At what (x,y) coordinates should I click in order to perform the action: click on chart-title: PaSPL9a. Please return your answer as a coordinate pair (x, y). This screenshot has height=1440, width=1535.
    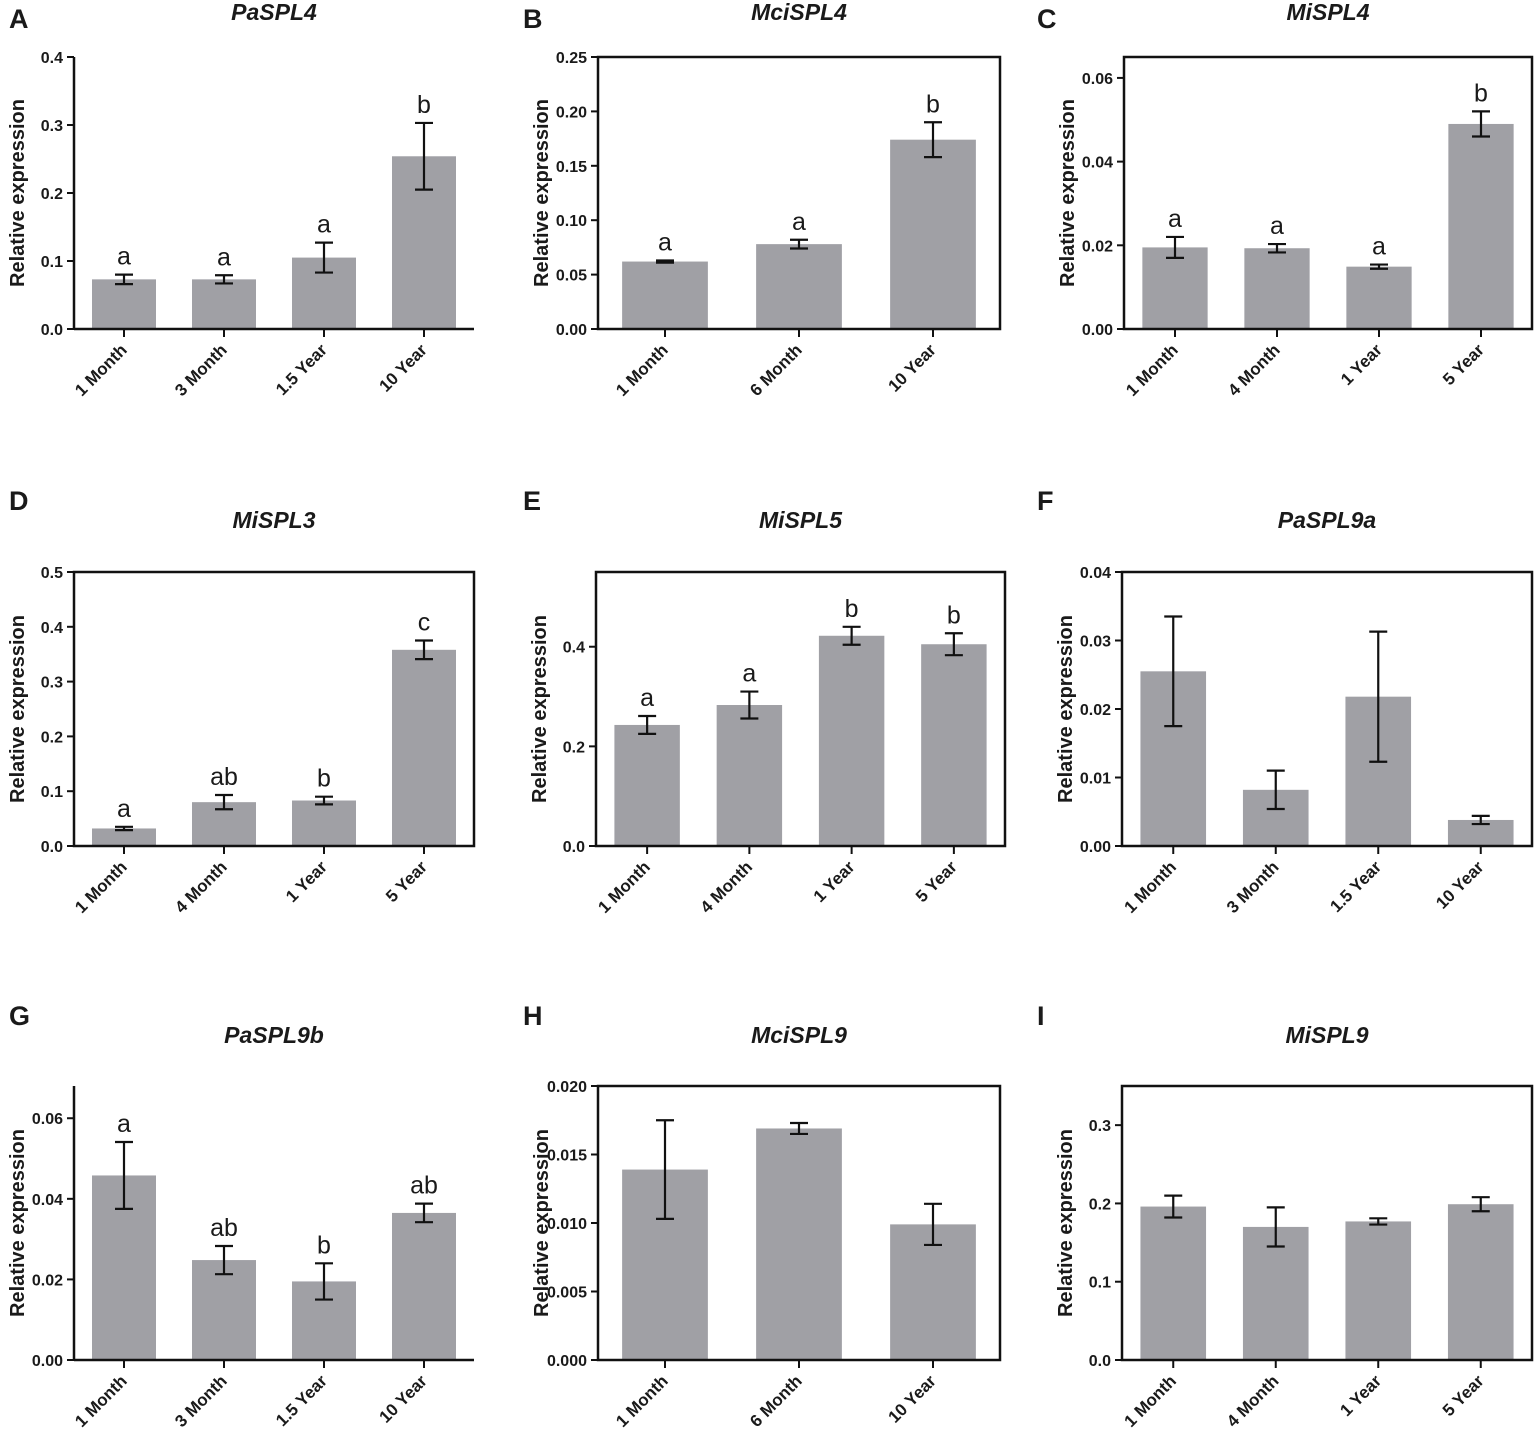
    Looking at the image, I should click on (1327, 520).